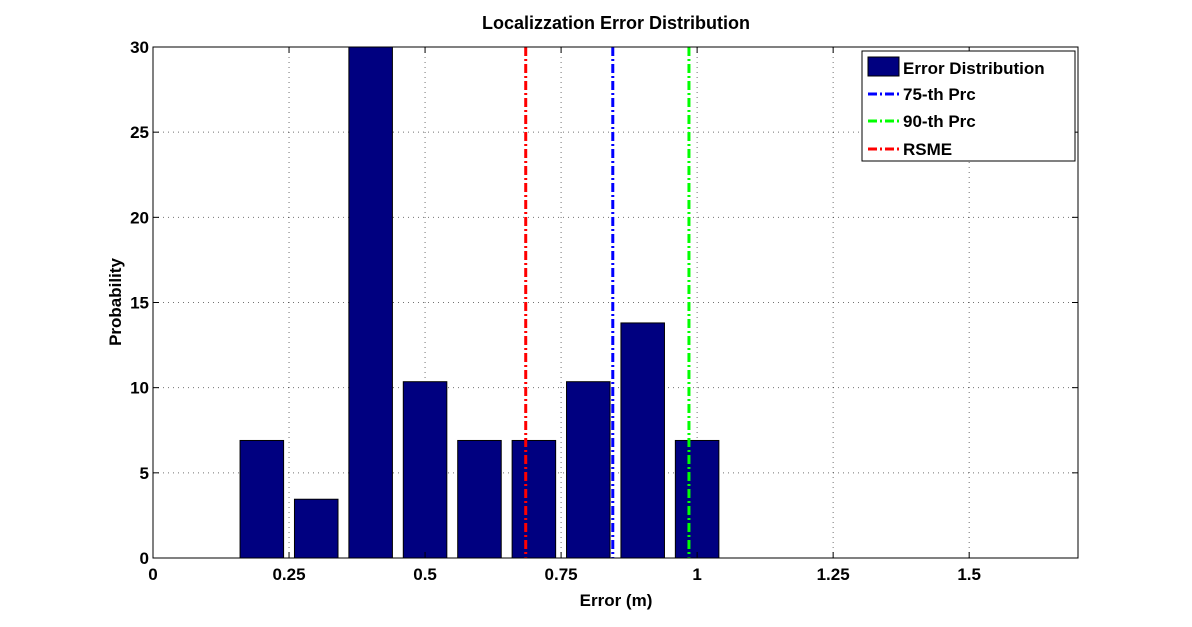 The image size is (1192, 627). I want to click on y-axis-title: Probability, so click(115, 302).